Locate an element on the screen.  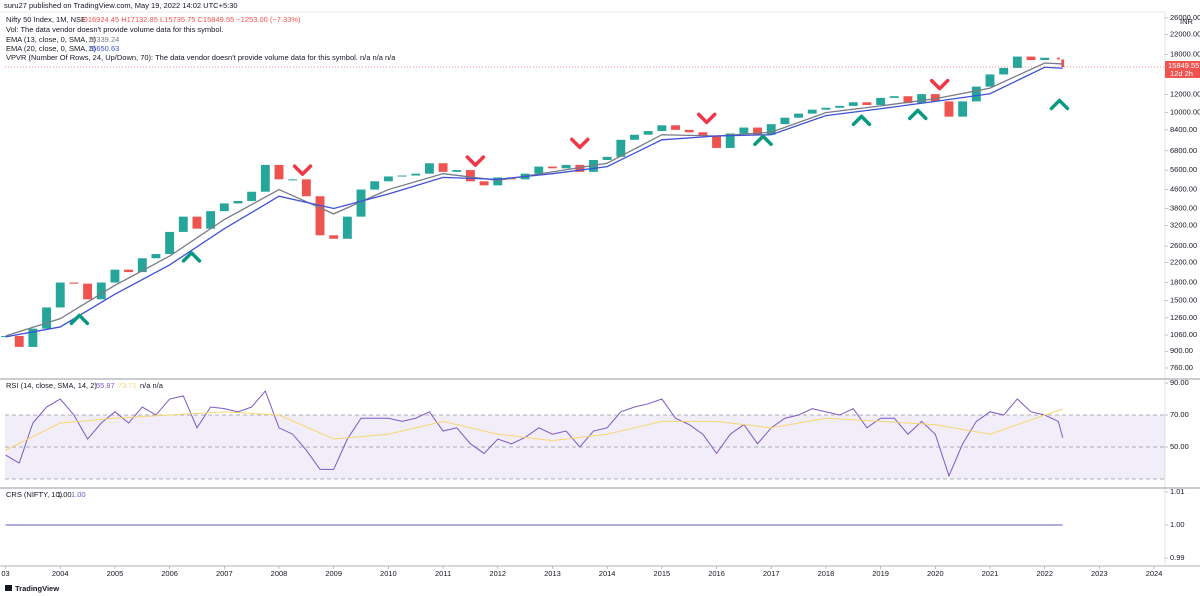
last-price-label: 15849.55 is located at coordinates (1183, 65).